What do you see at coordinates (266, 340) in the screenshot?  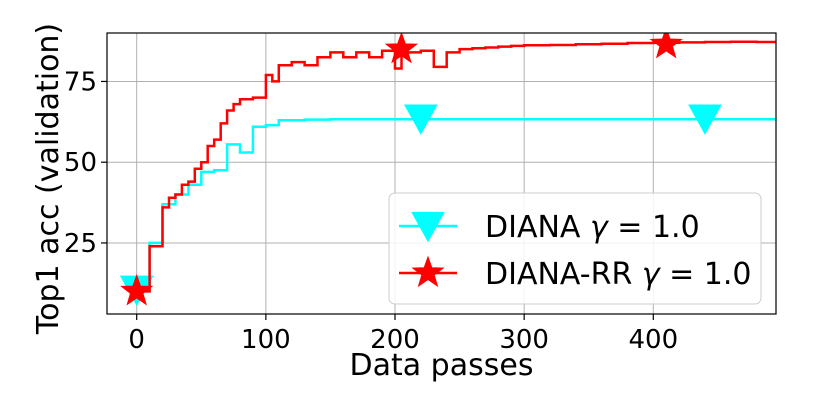 I see `x-tick-label: 100` at bounding box center [266, 340].